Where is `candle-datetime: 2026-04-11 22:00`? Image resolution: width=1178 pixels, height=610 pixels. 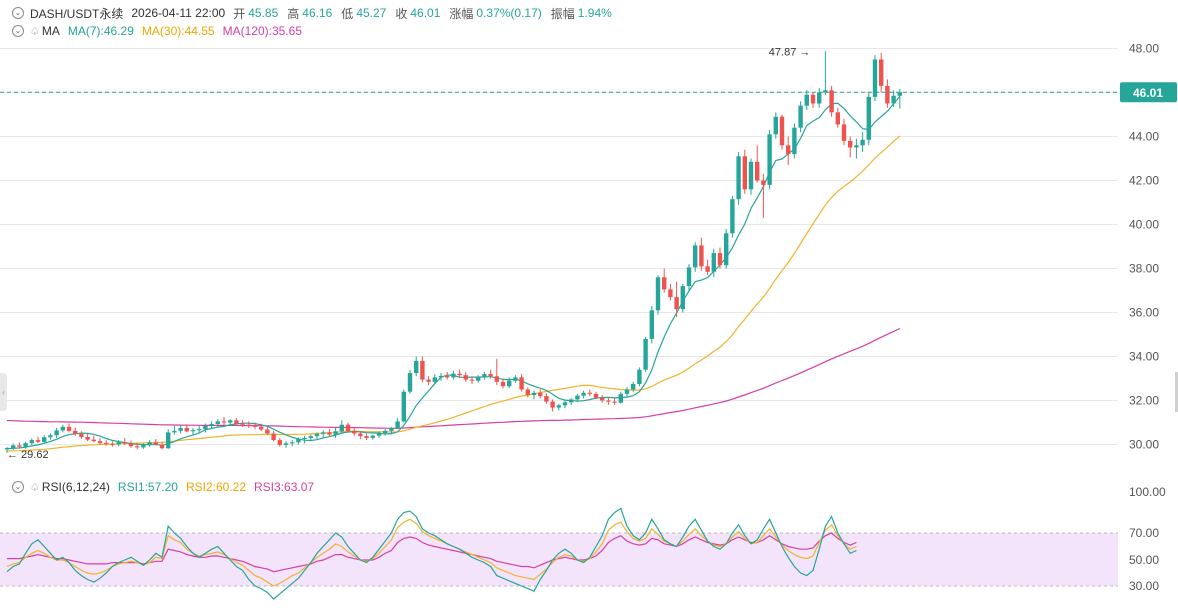 candle-datetime: 2026-04-11 22:00 is located at coordinates (178, 13).